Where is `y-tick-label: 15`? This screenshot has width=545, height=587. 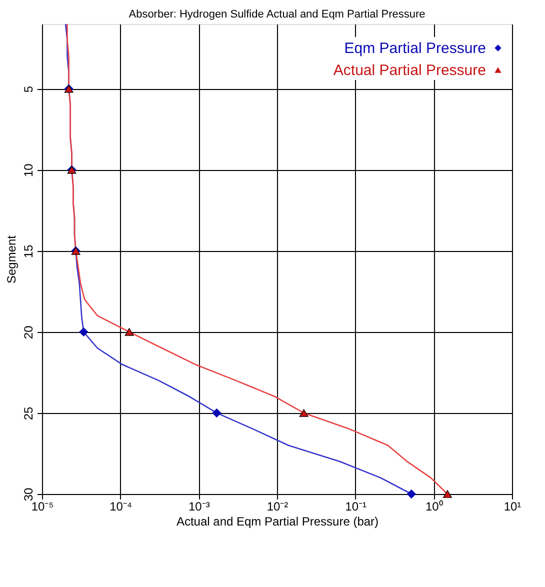 y-tick-label: 15 is located at coordinates (29, 251).